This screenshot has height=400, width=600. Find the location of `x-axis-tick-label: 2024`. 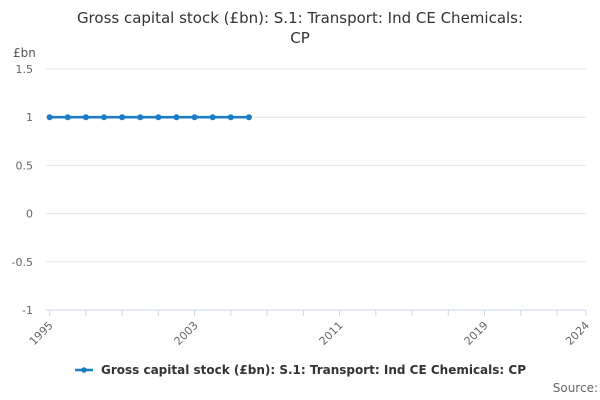

x-axis-tick-label: 2024 is located at coordinates (577, 333).